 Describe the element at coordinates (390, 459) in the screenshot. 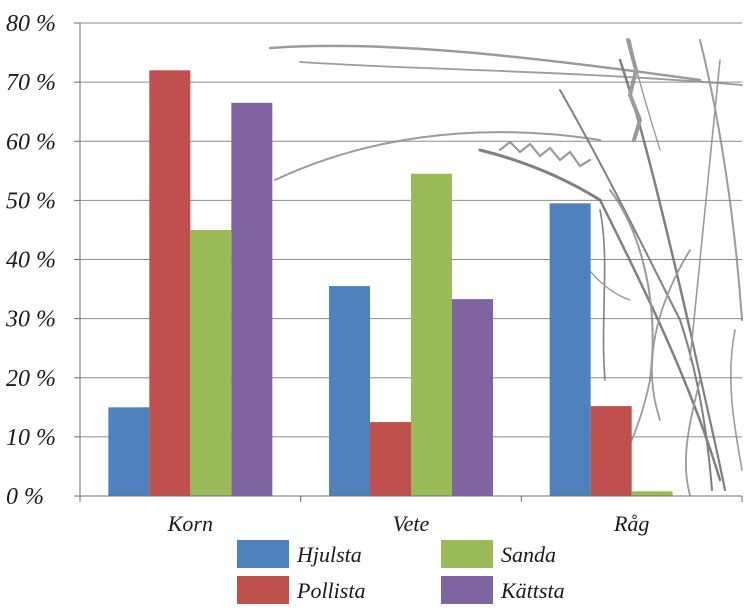

I see `bar-pollista-vete` at that location.